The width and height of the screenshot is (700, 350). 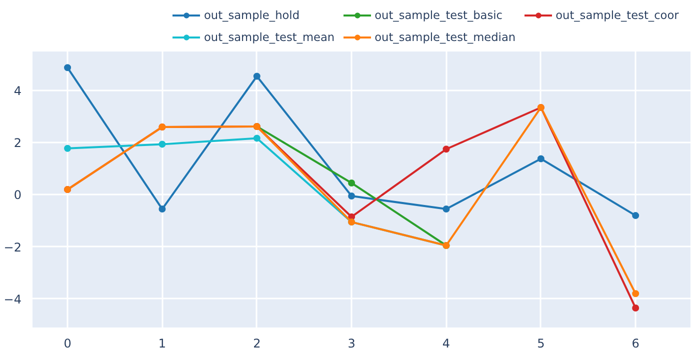 I want to click on y-tick-label: −2, so click(x=13, y=247).